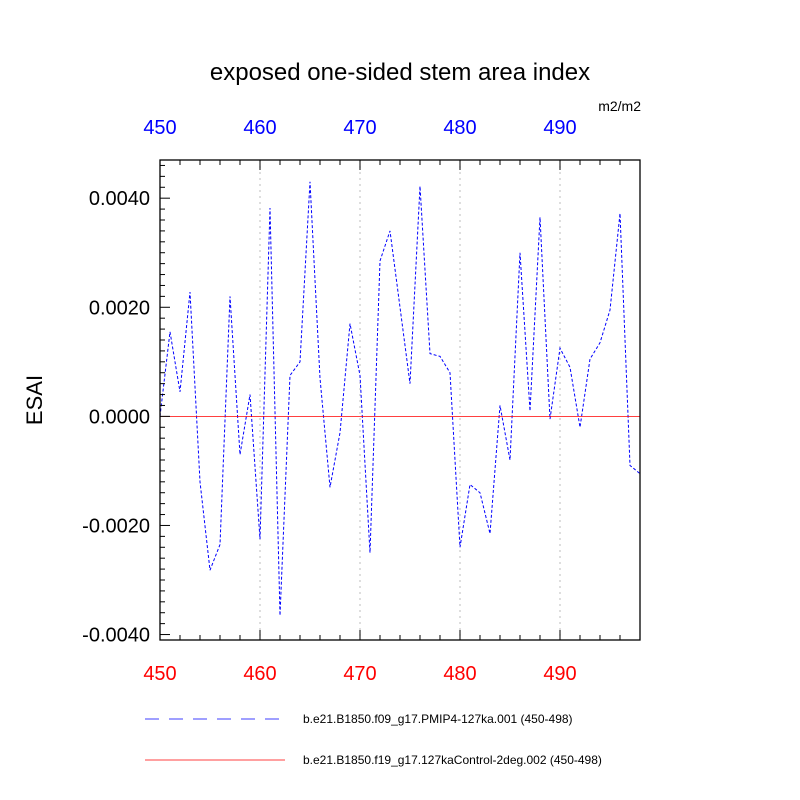  I want to click on x-tick-label-top-450: 450, so click(159, 128).